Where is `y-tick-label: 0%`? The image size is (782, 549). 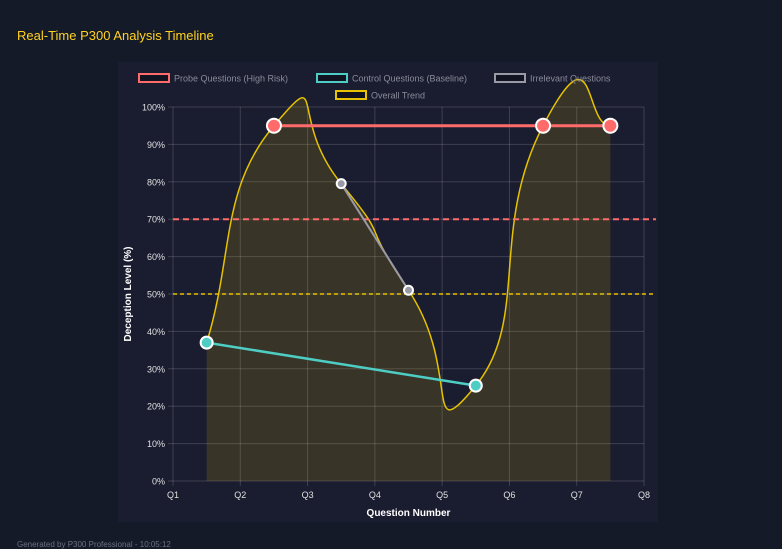 y-tick-label: 0% is located at coordinates (158, 482).